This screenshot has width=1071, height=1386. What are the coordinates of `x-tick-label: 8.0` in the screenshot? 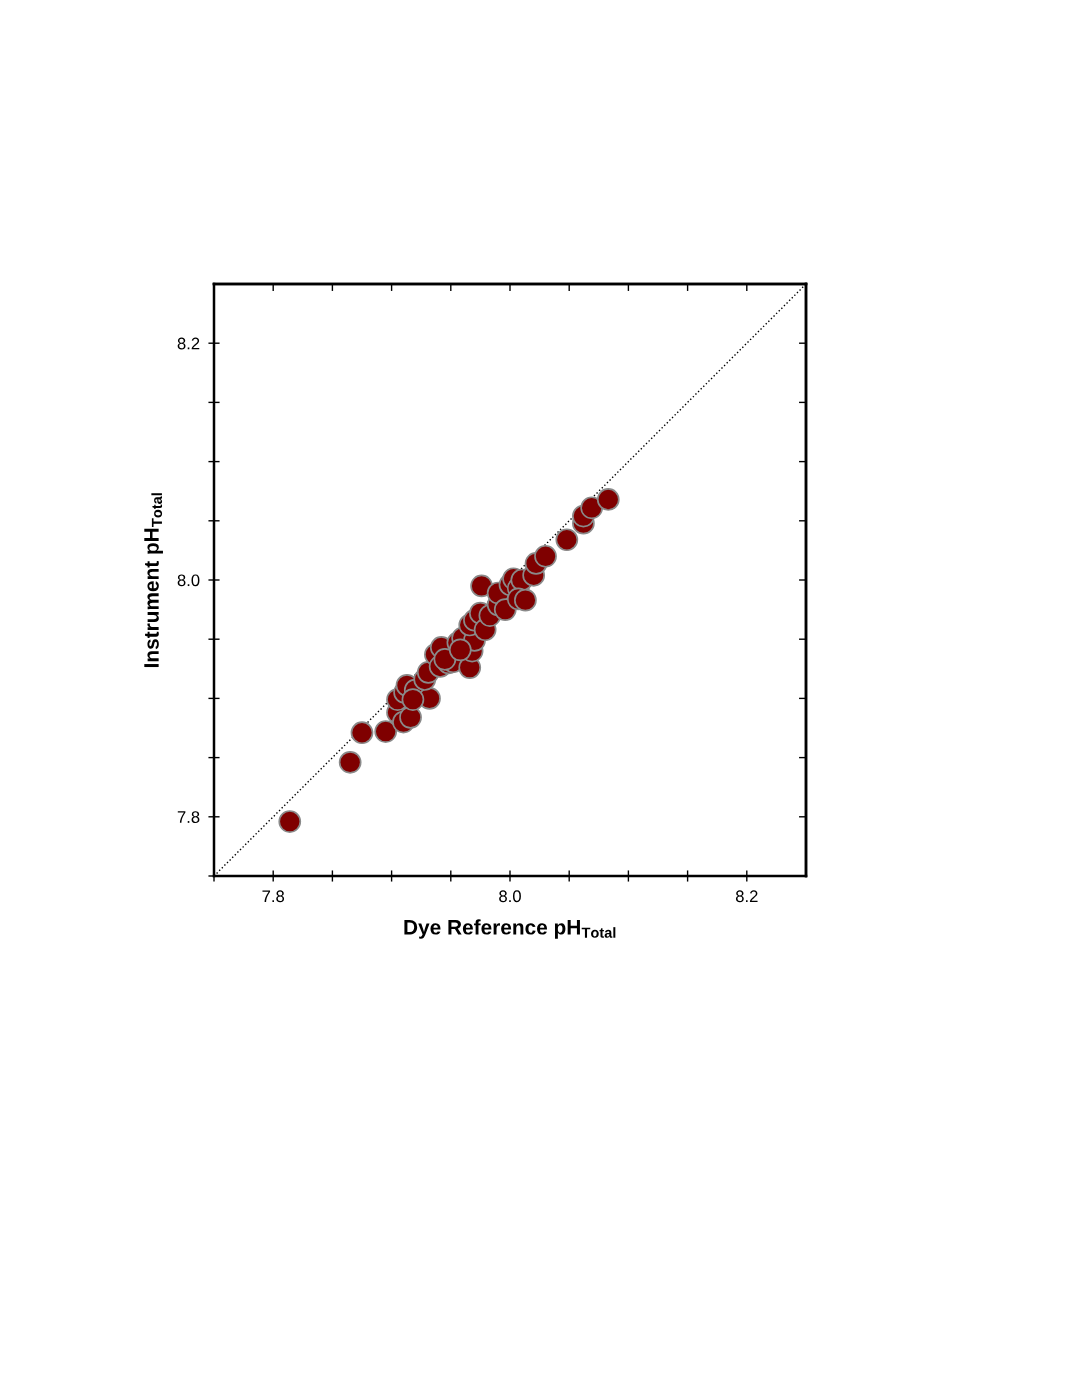 It's located at (510, 896).